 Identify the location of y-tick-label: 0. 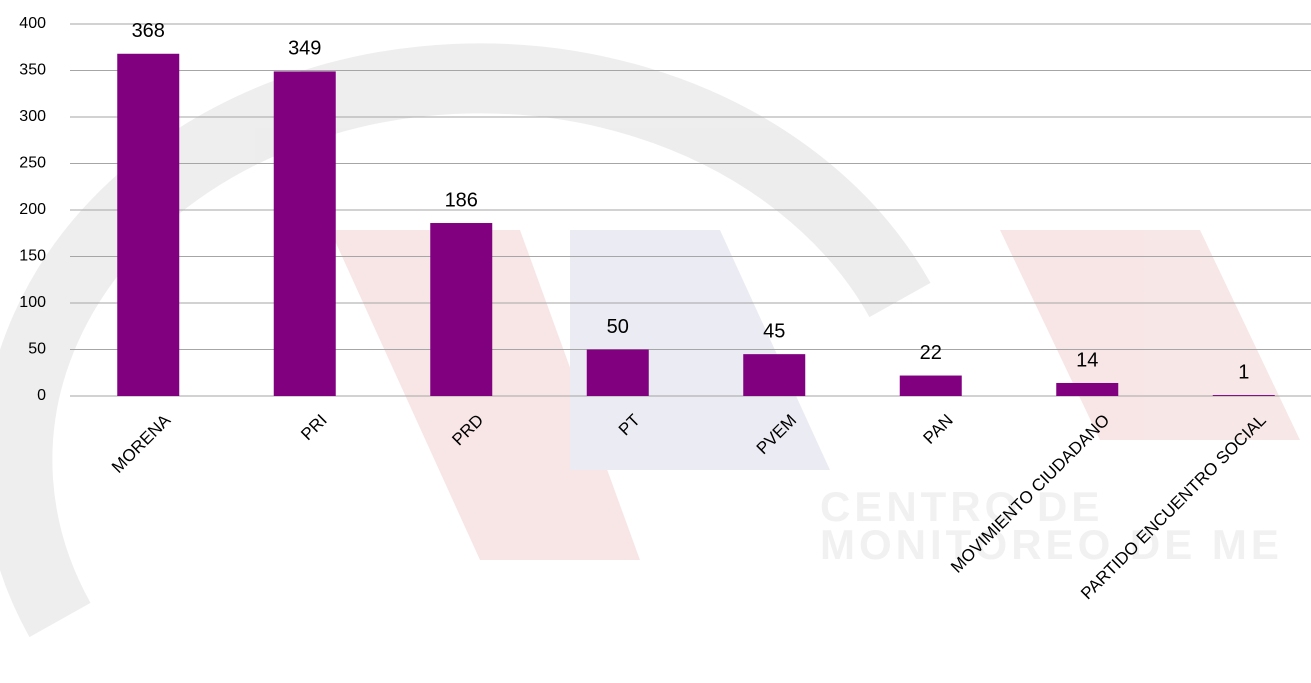
(41, 395).